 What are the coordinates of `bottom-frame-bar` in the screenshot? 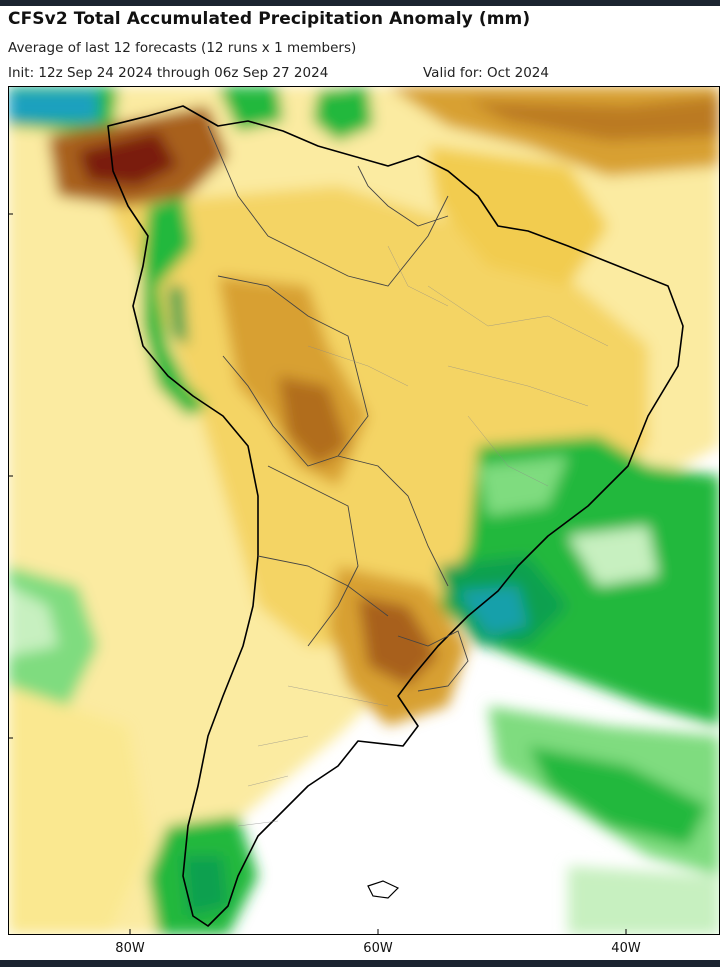 It's located at (360, 963).